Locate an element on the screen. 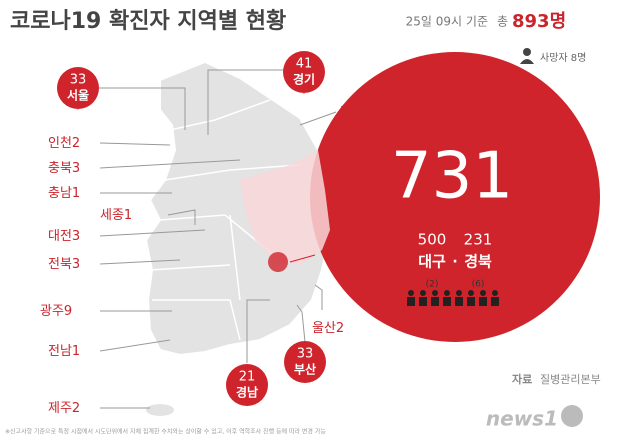  region-name: 경기 is located at coordinates (304, 79).